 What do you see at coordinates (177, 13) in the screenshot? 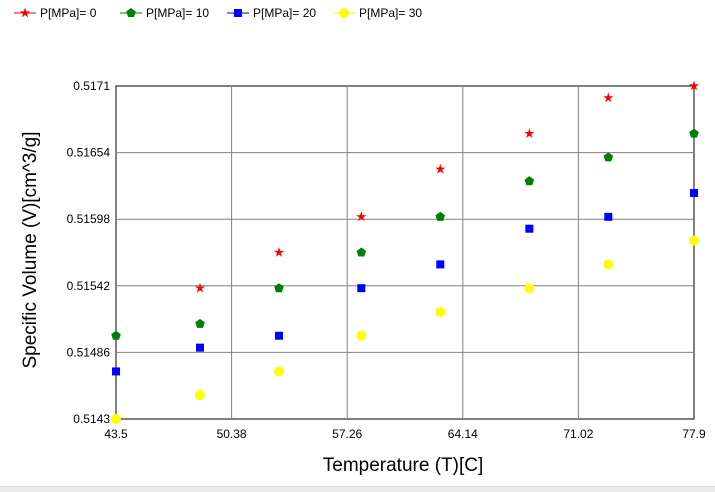
I see `legend-label: P[MPa]= 10` at bounding box center [177, 13].